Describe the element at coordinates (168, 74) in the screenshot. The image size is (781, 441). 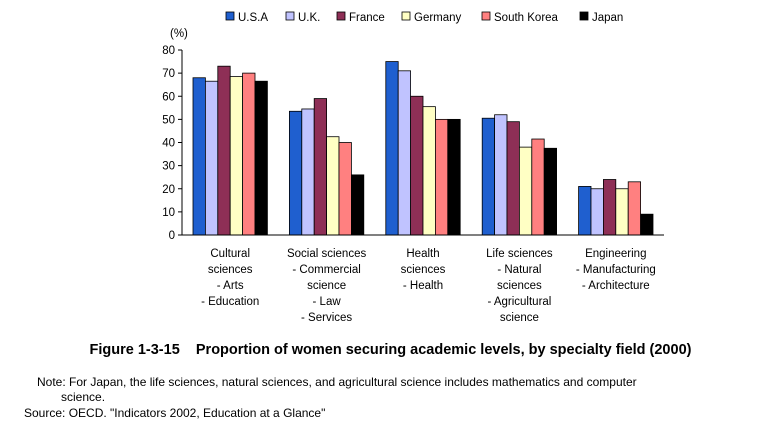
I see `y-tick-label: 70` at that location.